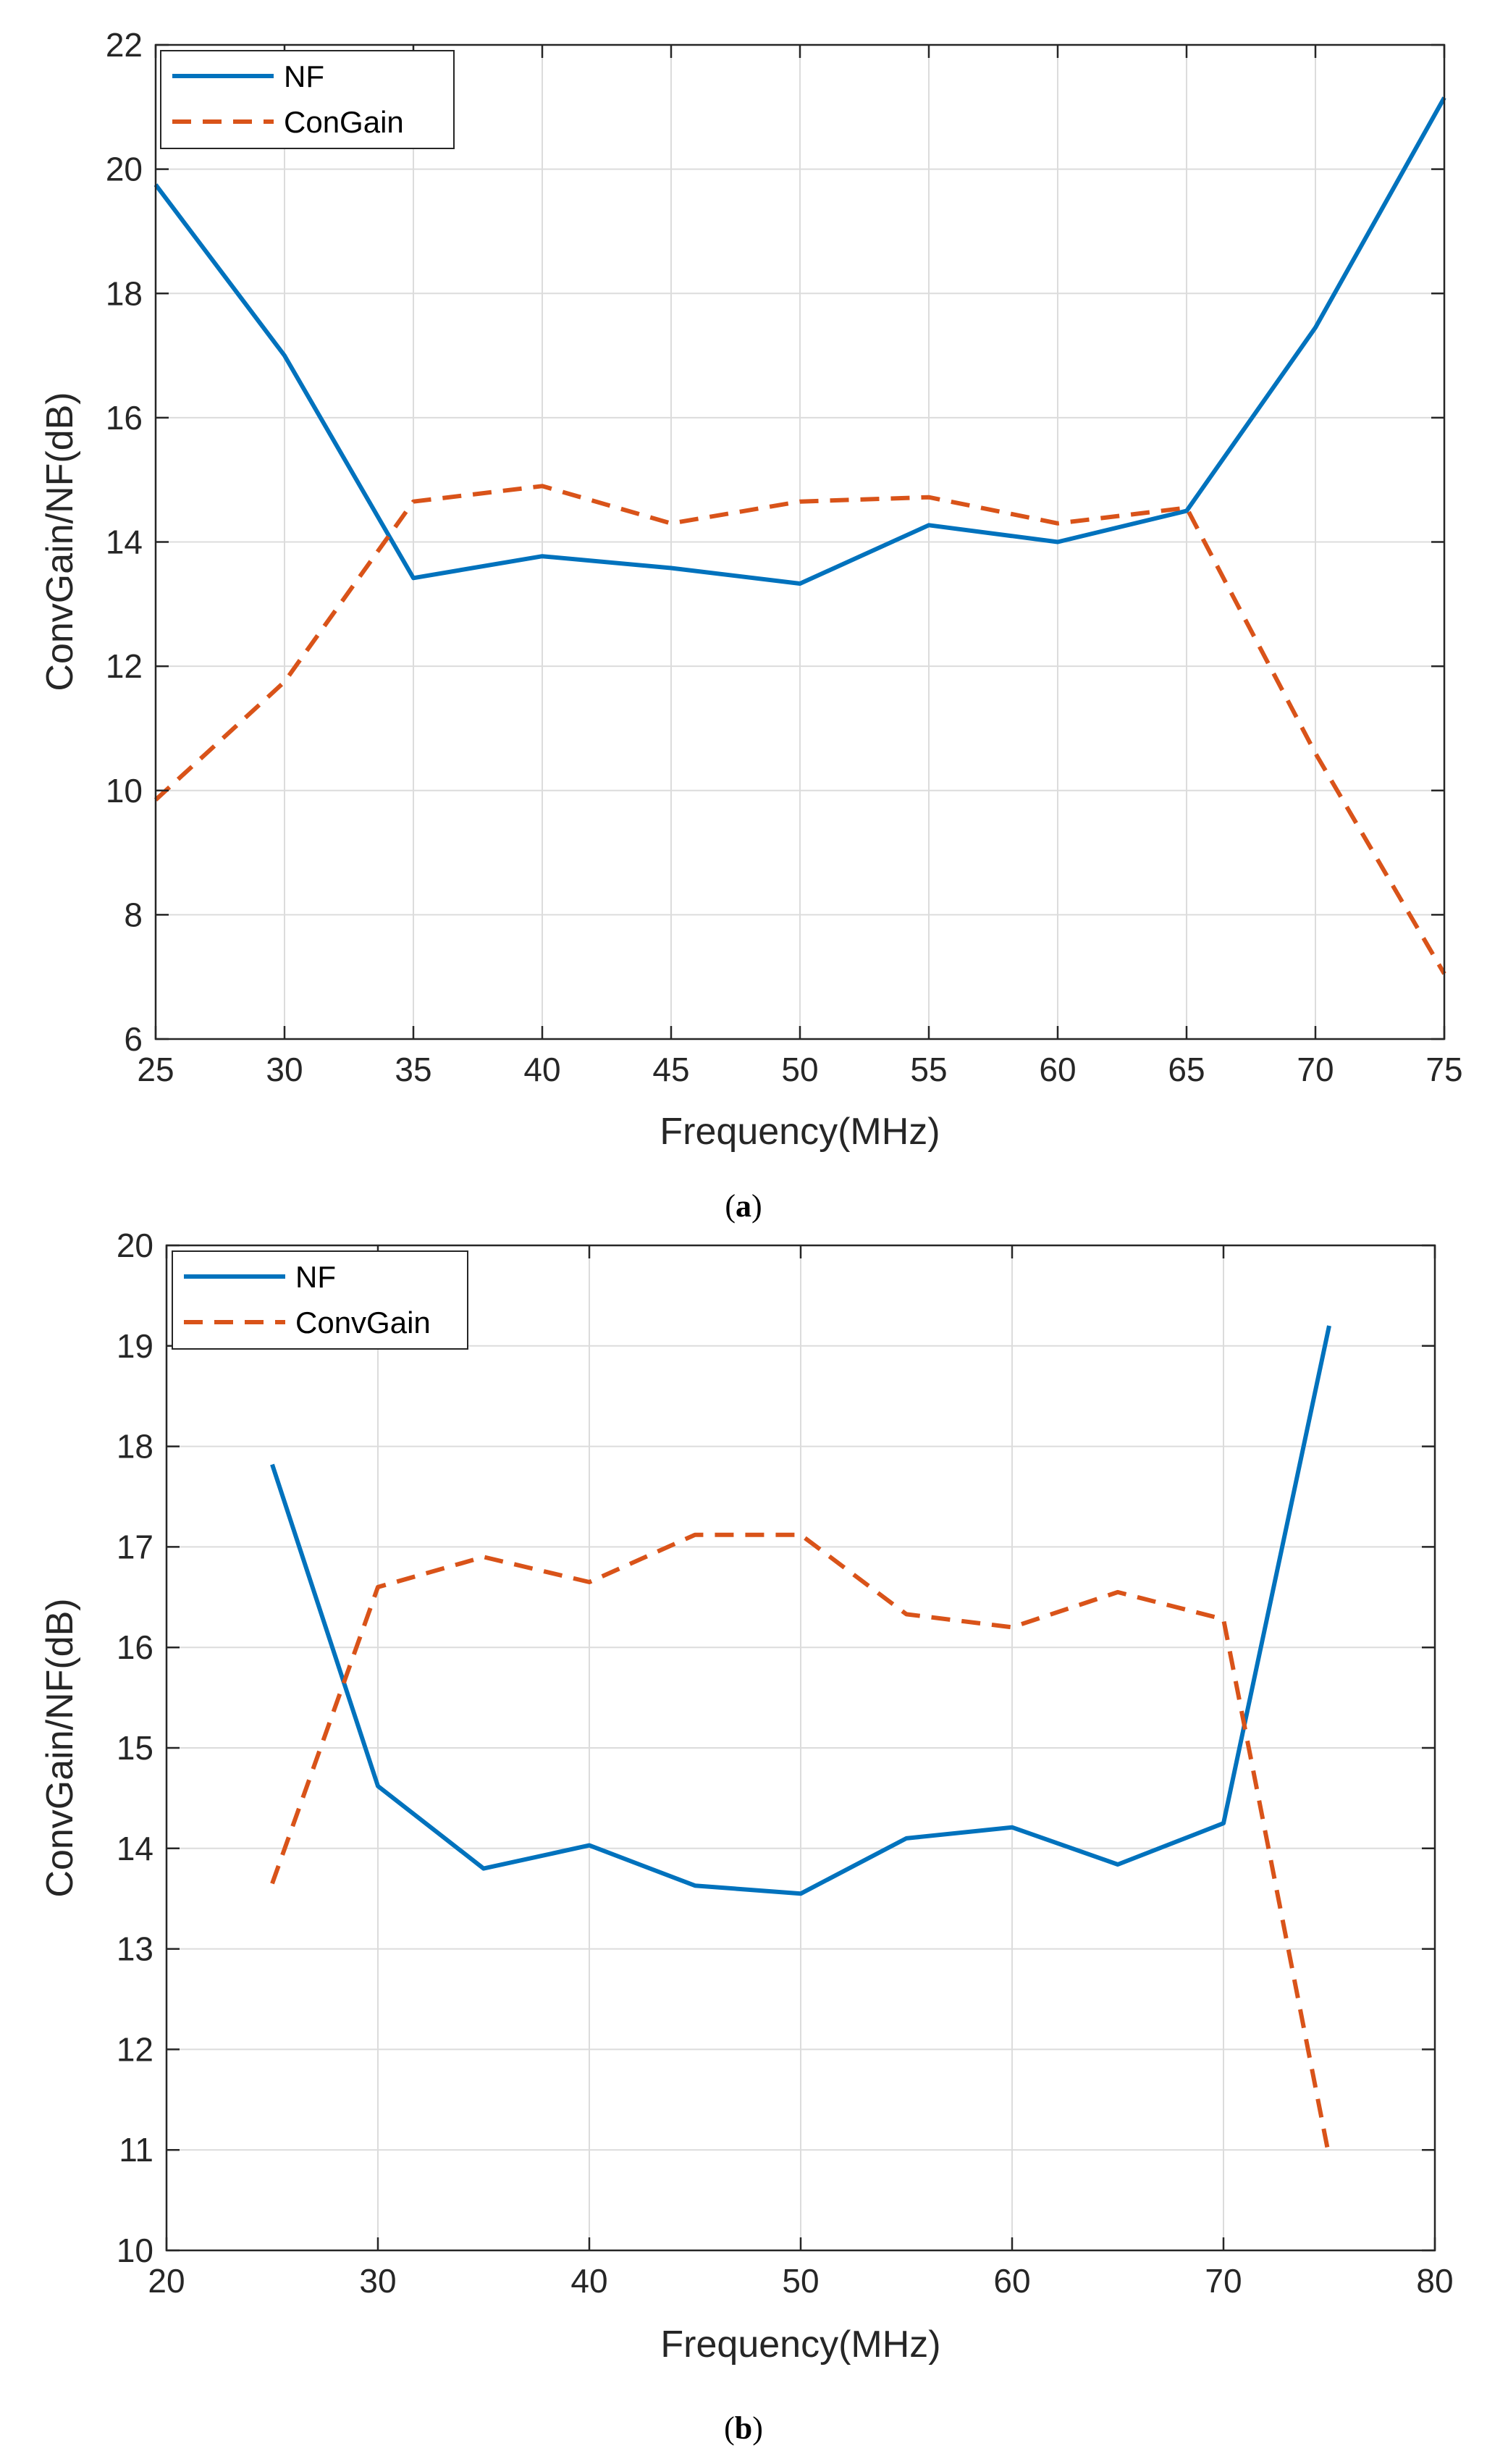 This screenshot has height=2464, width=1487. Describe the element at coordinates (1443, 1070) in the screenshot. I see `x-tick-label: 75` at that location.